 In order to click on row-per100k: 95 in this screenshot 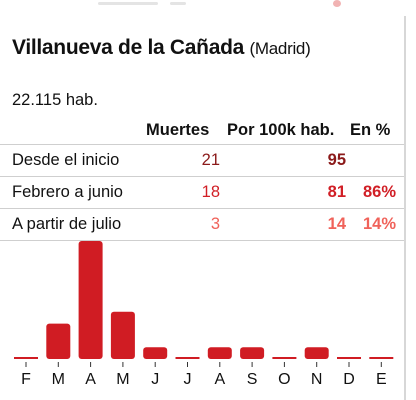, I will do `click(336, 160)`.